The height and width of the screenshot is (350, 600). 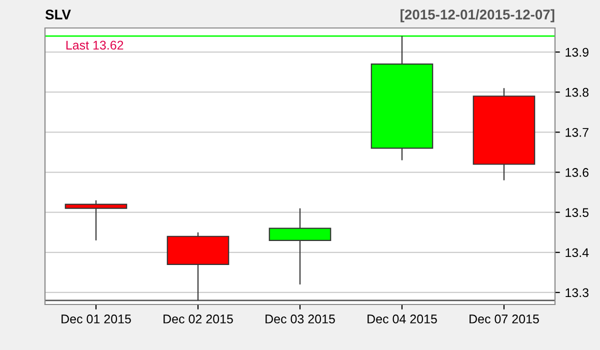 What do you see at coordinates (198, 319) in the screenshot?
I see `x-tick-label: Dec 02 2015` at bounding box center [198, 319].